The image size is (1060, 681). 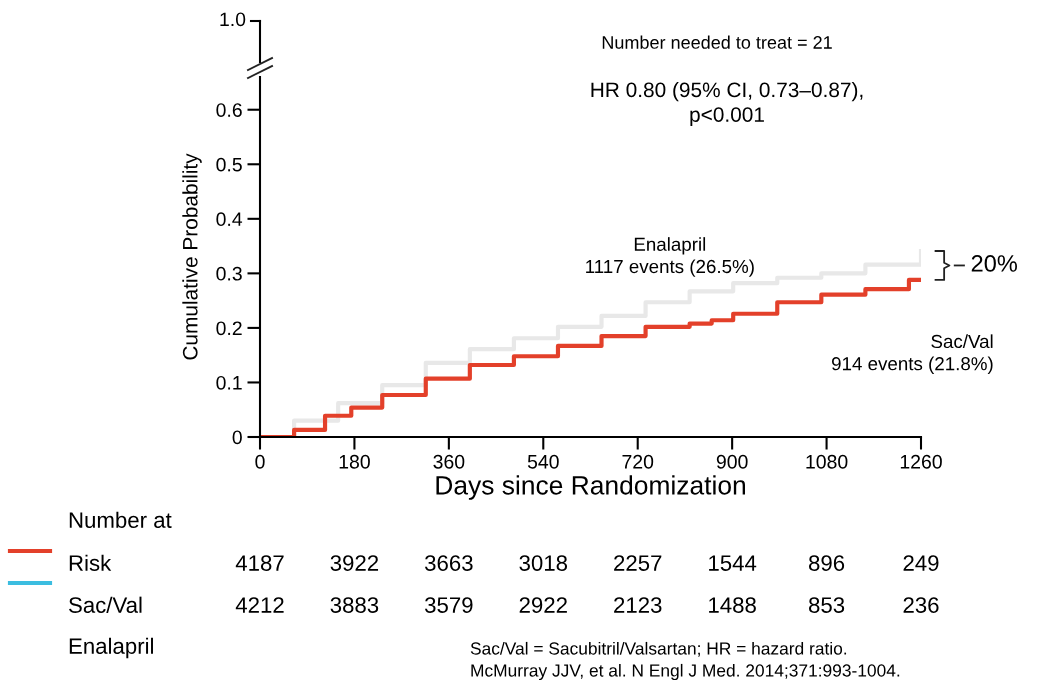 What do you see at coordinates (229, 328) in the screenshot?
I see `y-tick-label: 0.2` at bounding box center [229, 328].